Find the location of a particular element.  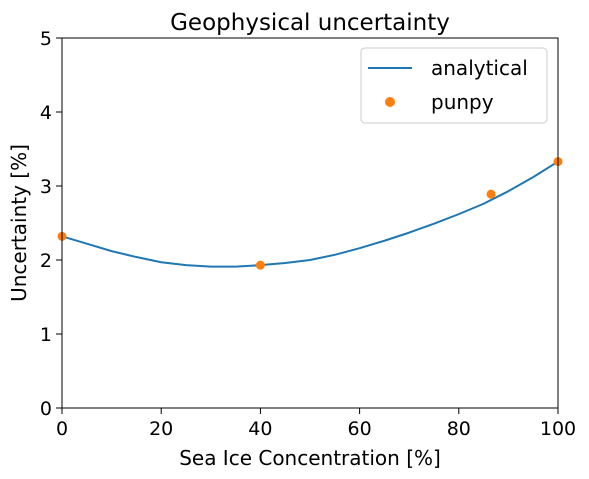

legend-punpy-swatch is located at coordinates (390, 102).